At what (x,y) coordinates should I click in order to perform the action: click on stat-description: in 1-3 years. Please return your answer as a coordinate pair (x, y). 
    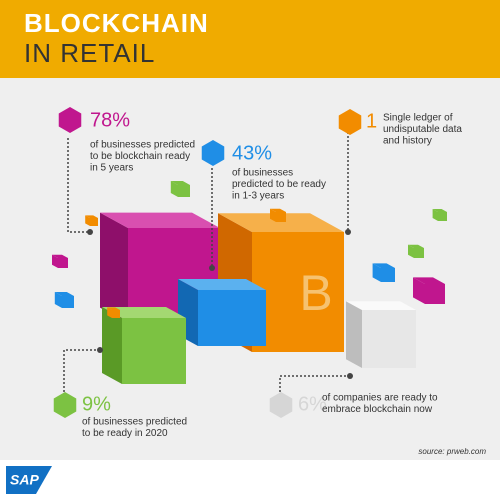
    Looking at the image, I should click on (258, 196).